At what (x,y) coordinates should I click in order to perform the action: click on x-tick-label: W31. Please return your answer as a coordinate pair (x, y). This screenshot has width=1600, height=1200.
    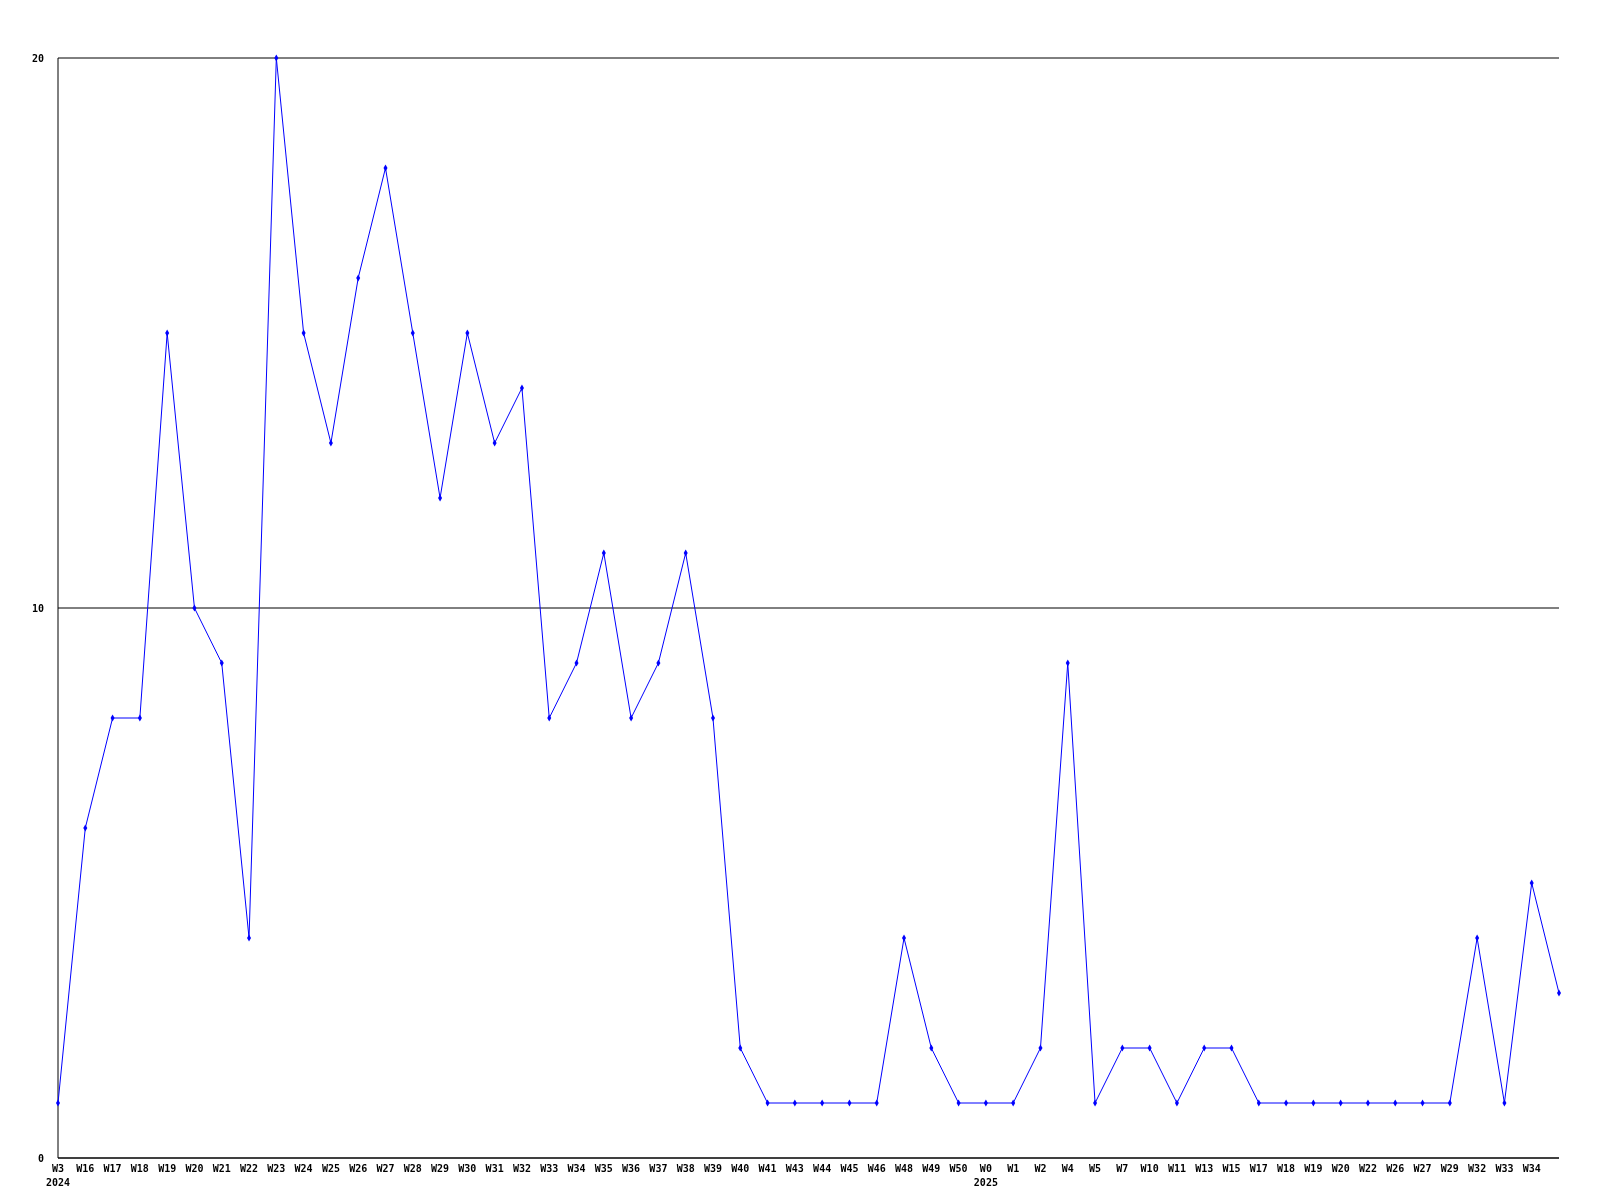
    Looking at the image, I should click on (494, 1168).